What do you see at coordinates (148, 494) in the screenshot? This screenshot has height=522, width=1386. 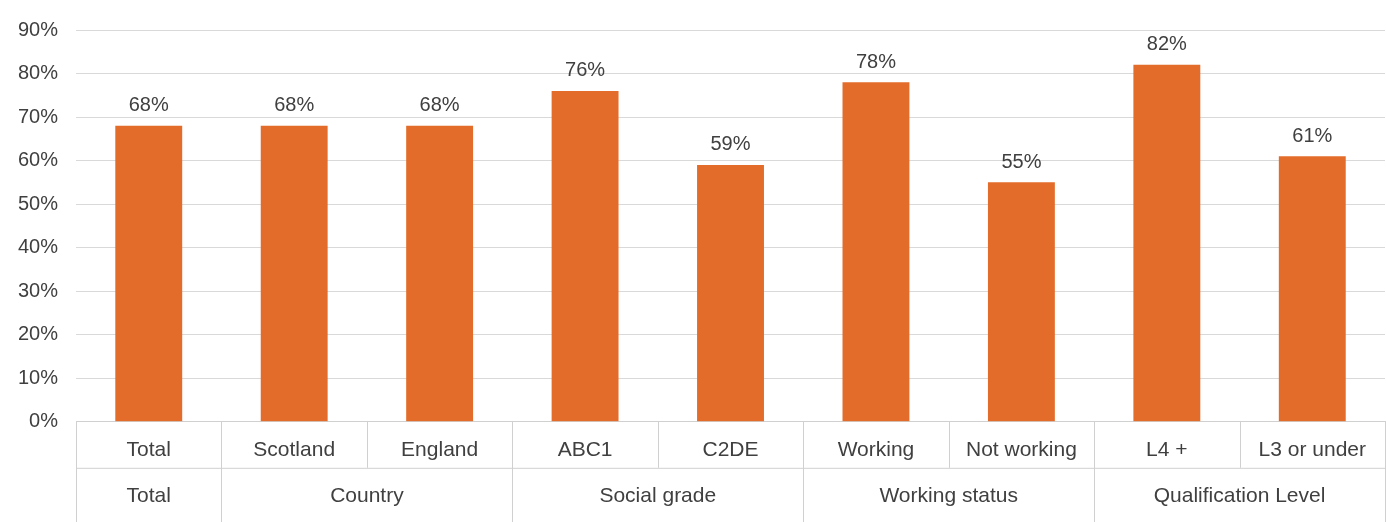 I see `text: Total` at bounding box center [148, 494].